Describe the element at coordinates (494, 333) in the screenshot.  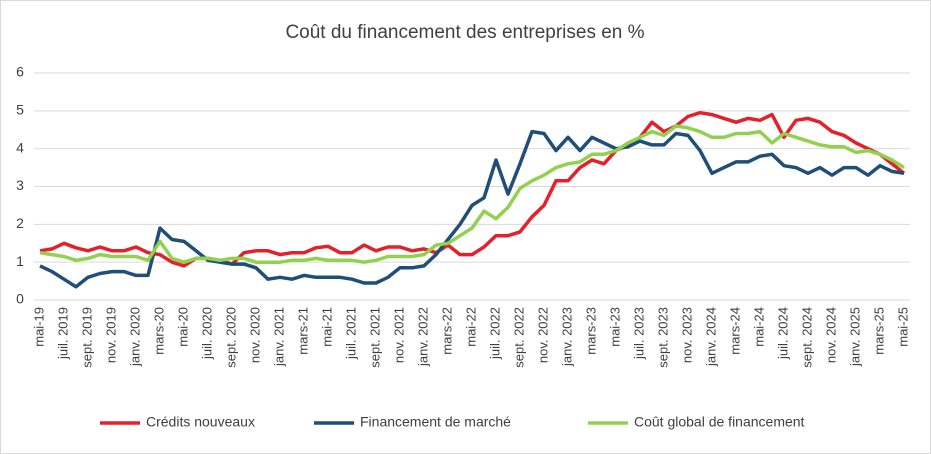
I see `x-tick-label: juil. 2022` at that location.